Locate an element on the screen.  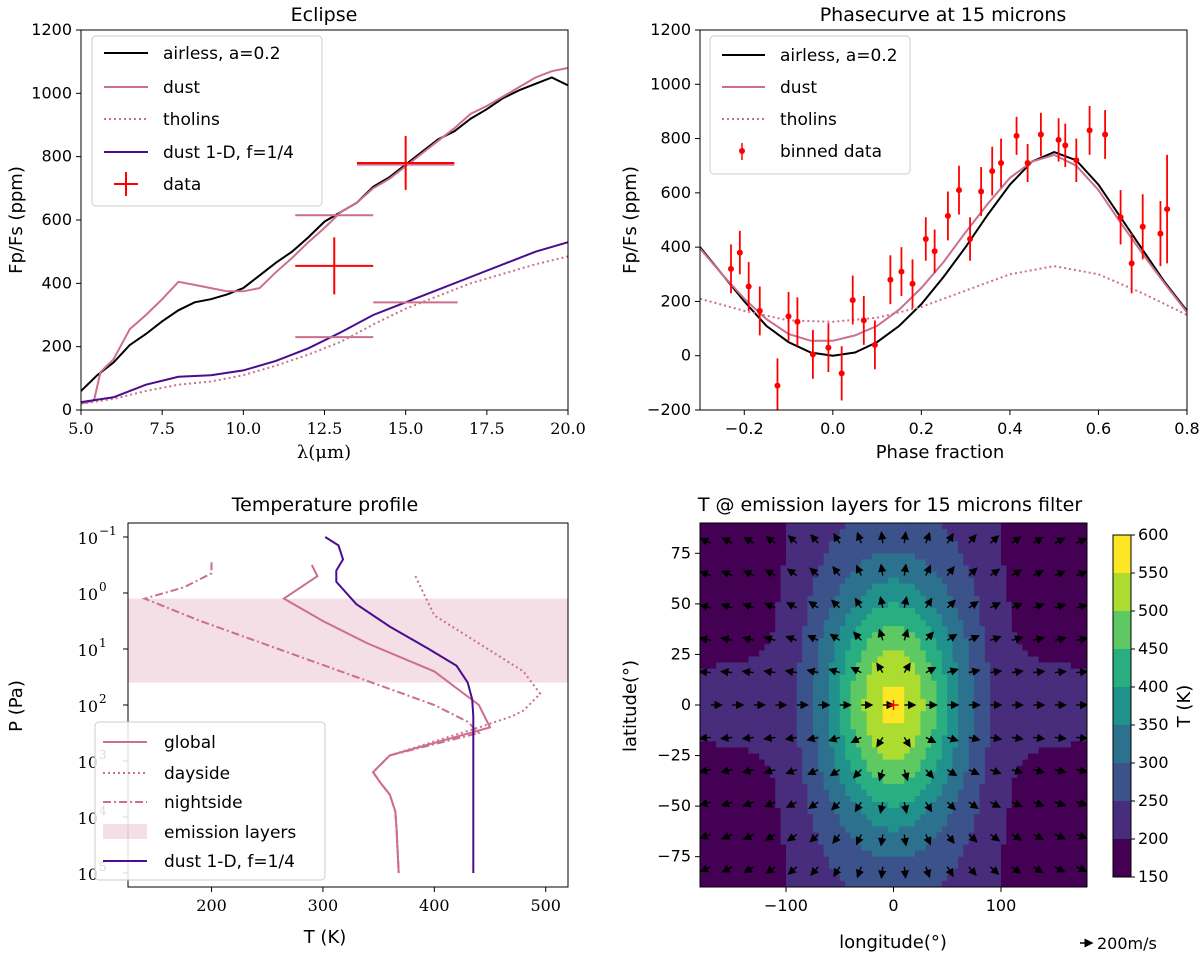
wind-vector is located at coordinates (748, 574).